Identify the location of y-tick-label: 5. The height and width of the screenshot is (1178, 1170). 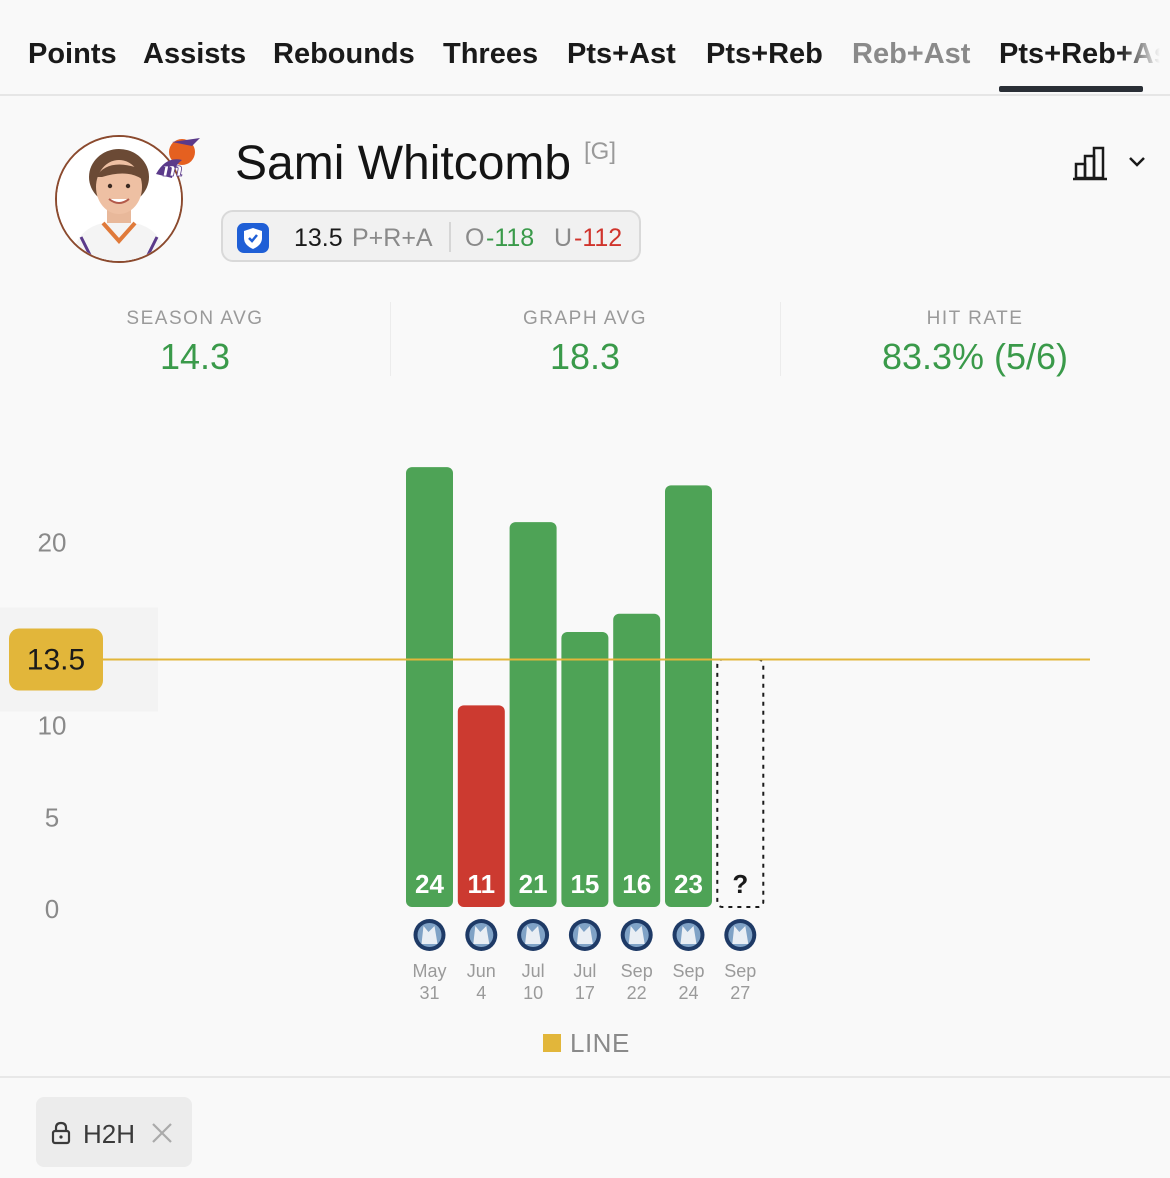
(52, 817).